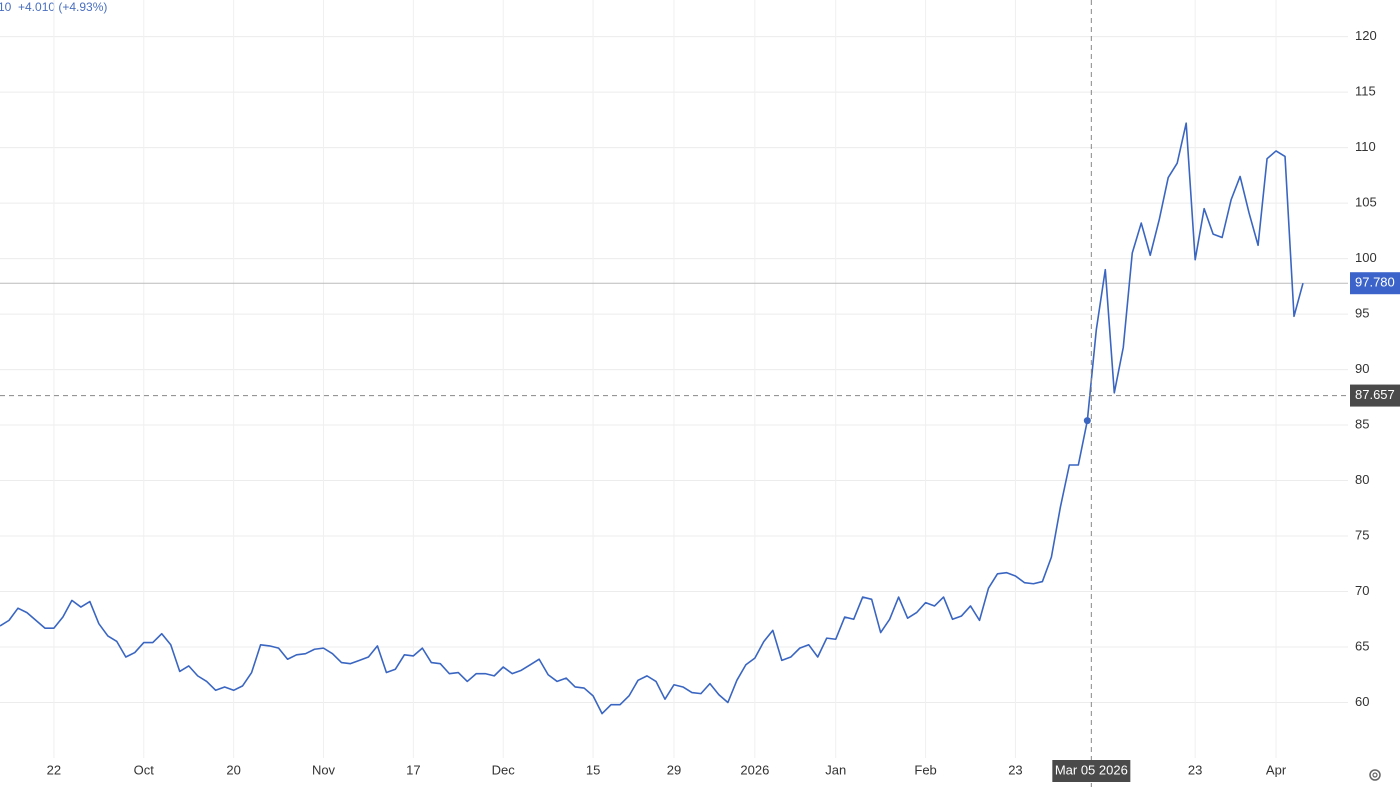 The image size is (1400, 787). Describe the element at coordinates (835, 769) in the screenshot. I see `x-tick-label: Jan` at that location.